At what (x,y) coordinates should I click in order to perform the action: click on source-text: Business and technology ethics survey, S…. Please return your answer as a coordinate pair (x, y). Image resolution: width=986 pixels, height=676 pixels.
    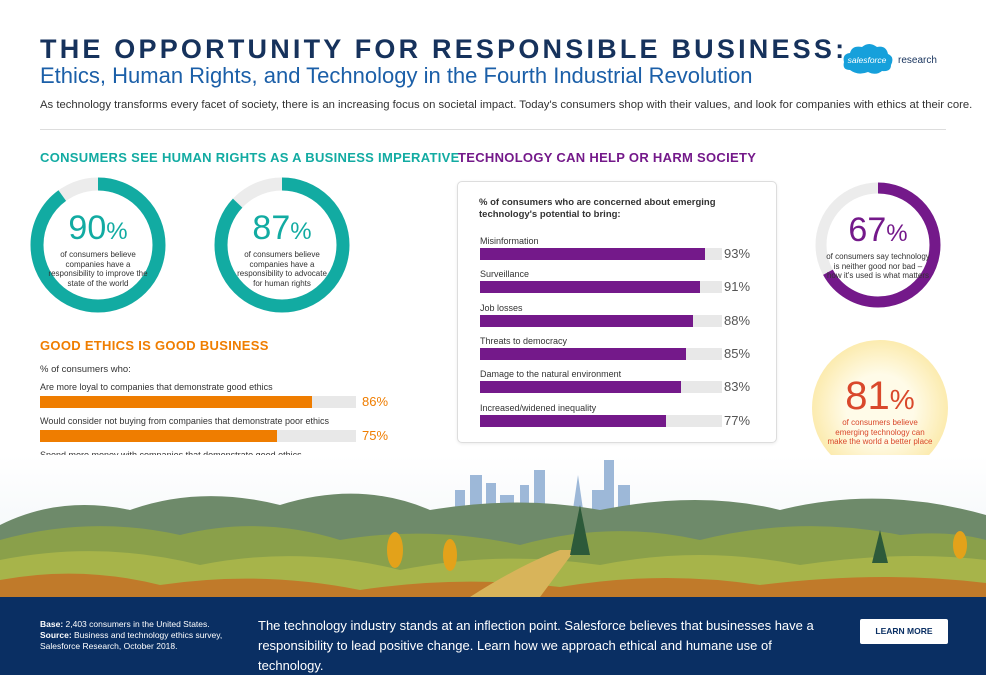
    Looking at the image, I should click on (131, 640).